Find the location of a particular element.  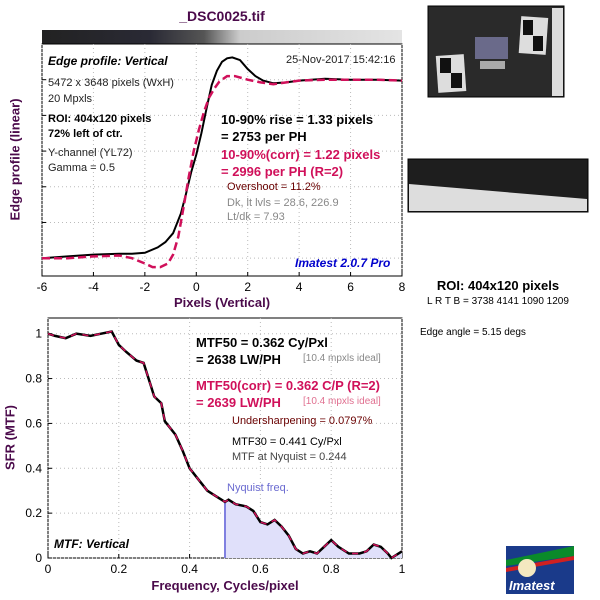

light-dark-ratio: Lt/dk = 7.93 is located at coordinates (256, 217).